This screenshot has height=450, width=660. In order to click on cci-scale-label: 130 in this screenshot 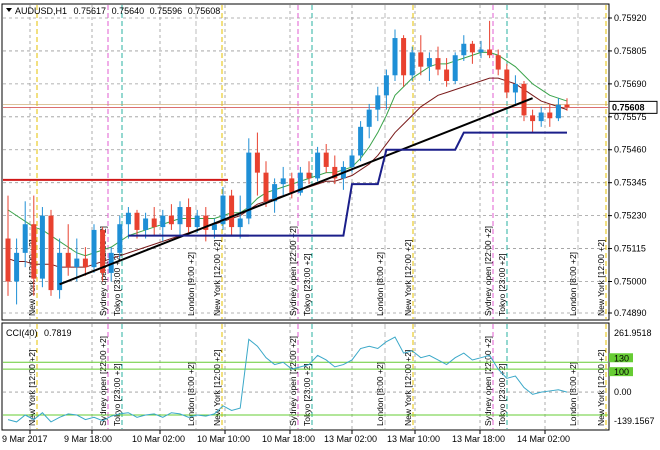, I will do `click(621, 358)`.